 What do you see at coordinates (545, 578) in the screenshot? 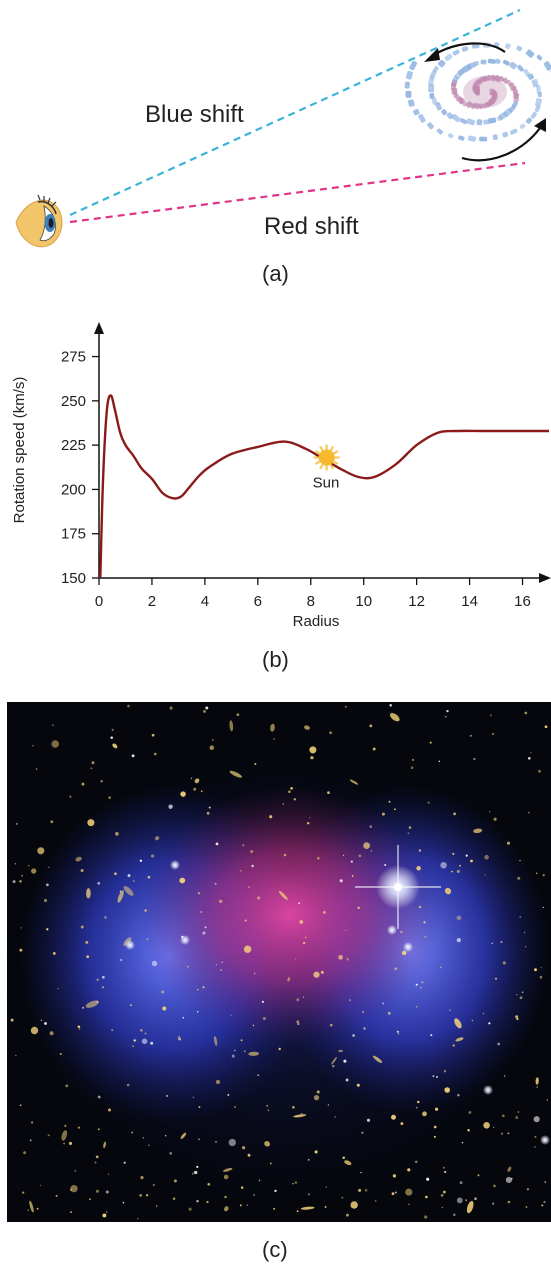
I see `x-axis-arrow-icon` at bounding box center [545, 578].